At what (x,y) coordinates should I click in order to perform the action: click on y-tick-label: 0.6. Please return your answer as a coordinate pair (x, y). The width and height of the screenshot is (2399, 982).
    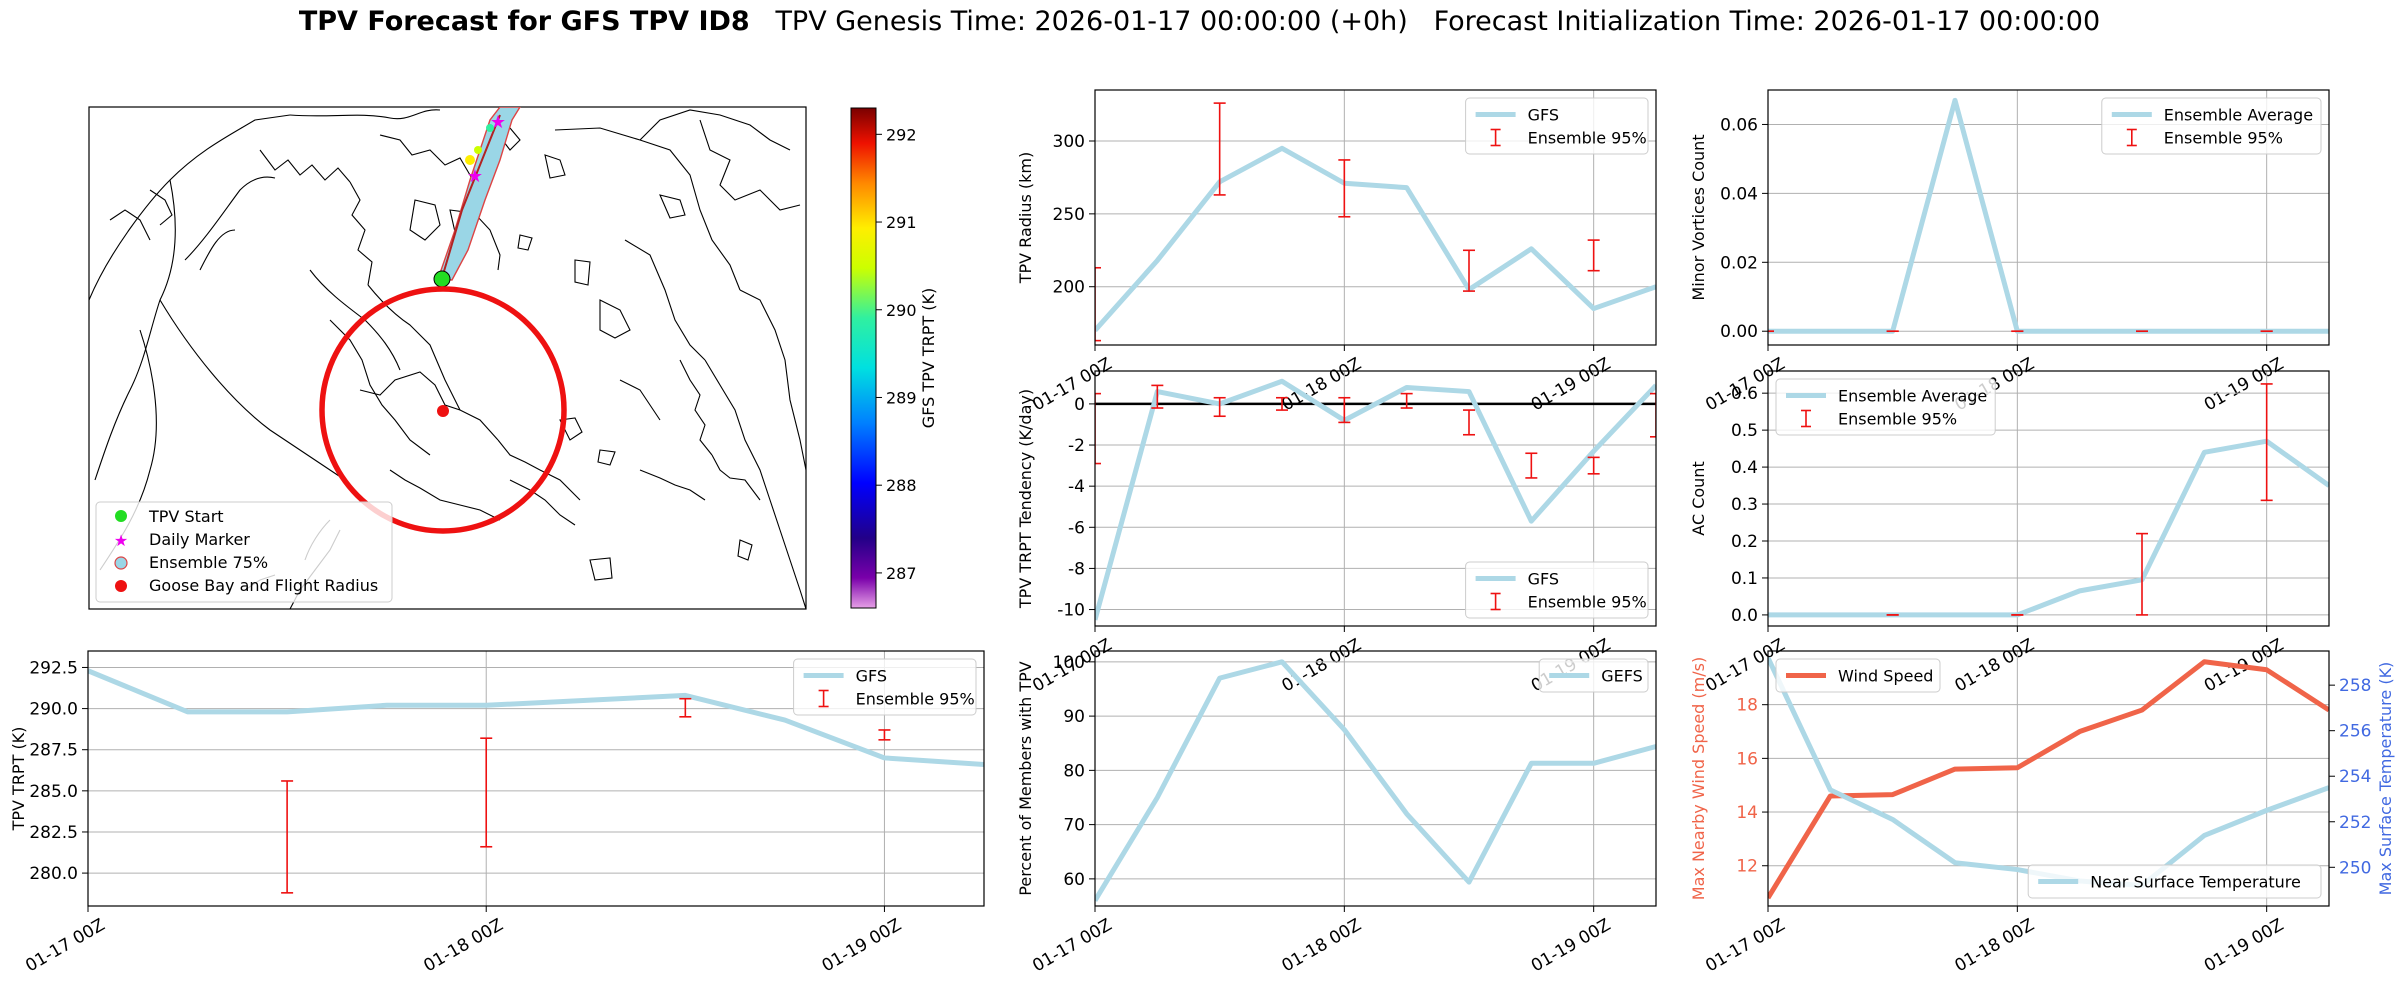
    Looking at the image, I should click on (1744, 394).